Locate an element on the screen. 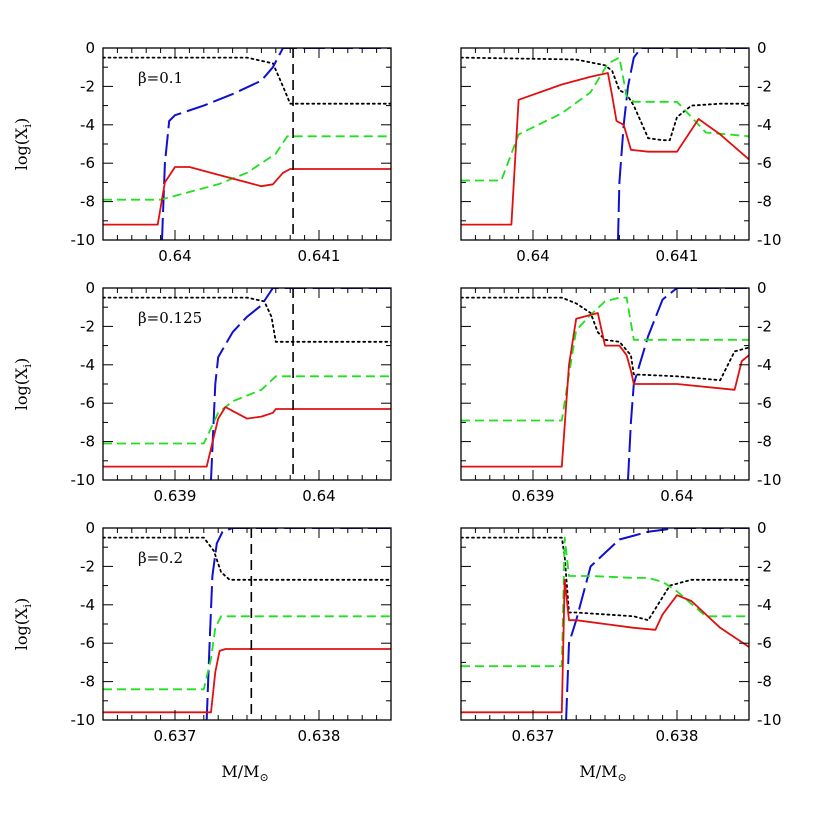 The height and width of the screenshot is (830, 830). beta-annotation: β=0.1 is located at coordinates (160, 78).